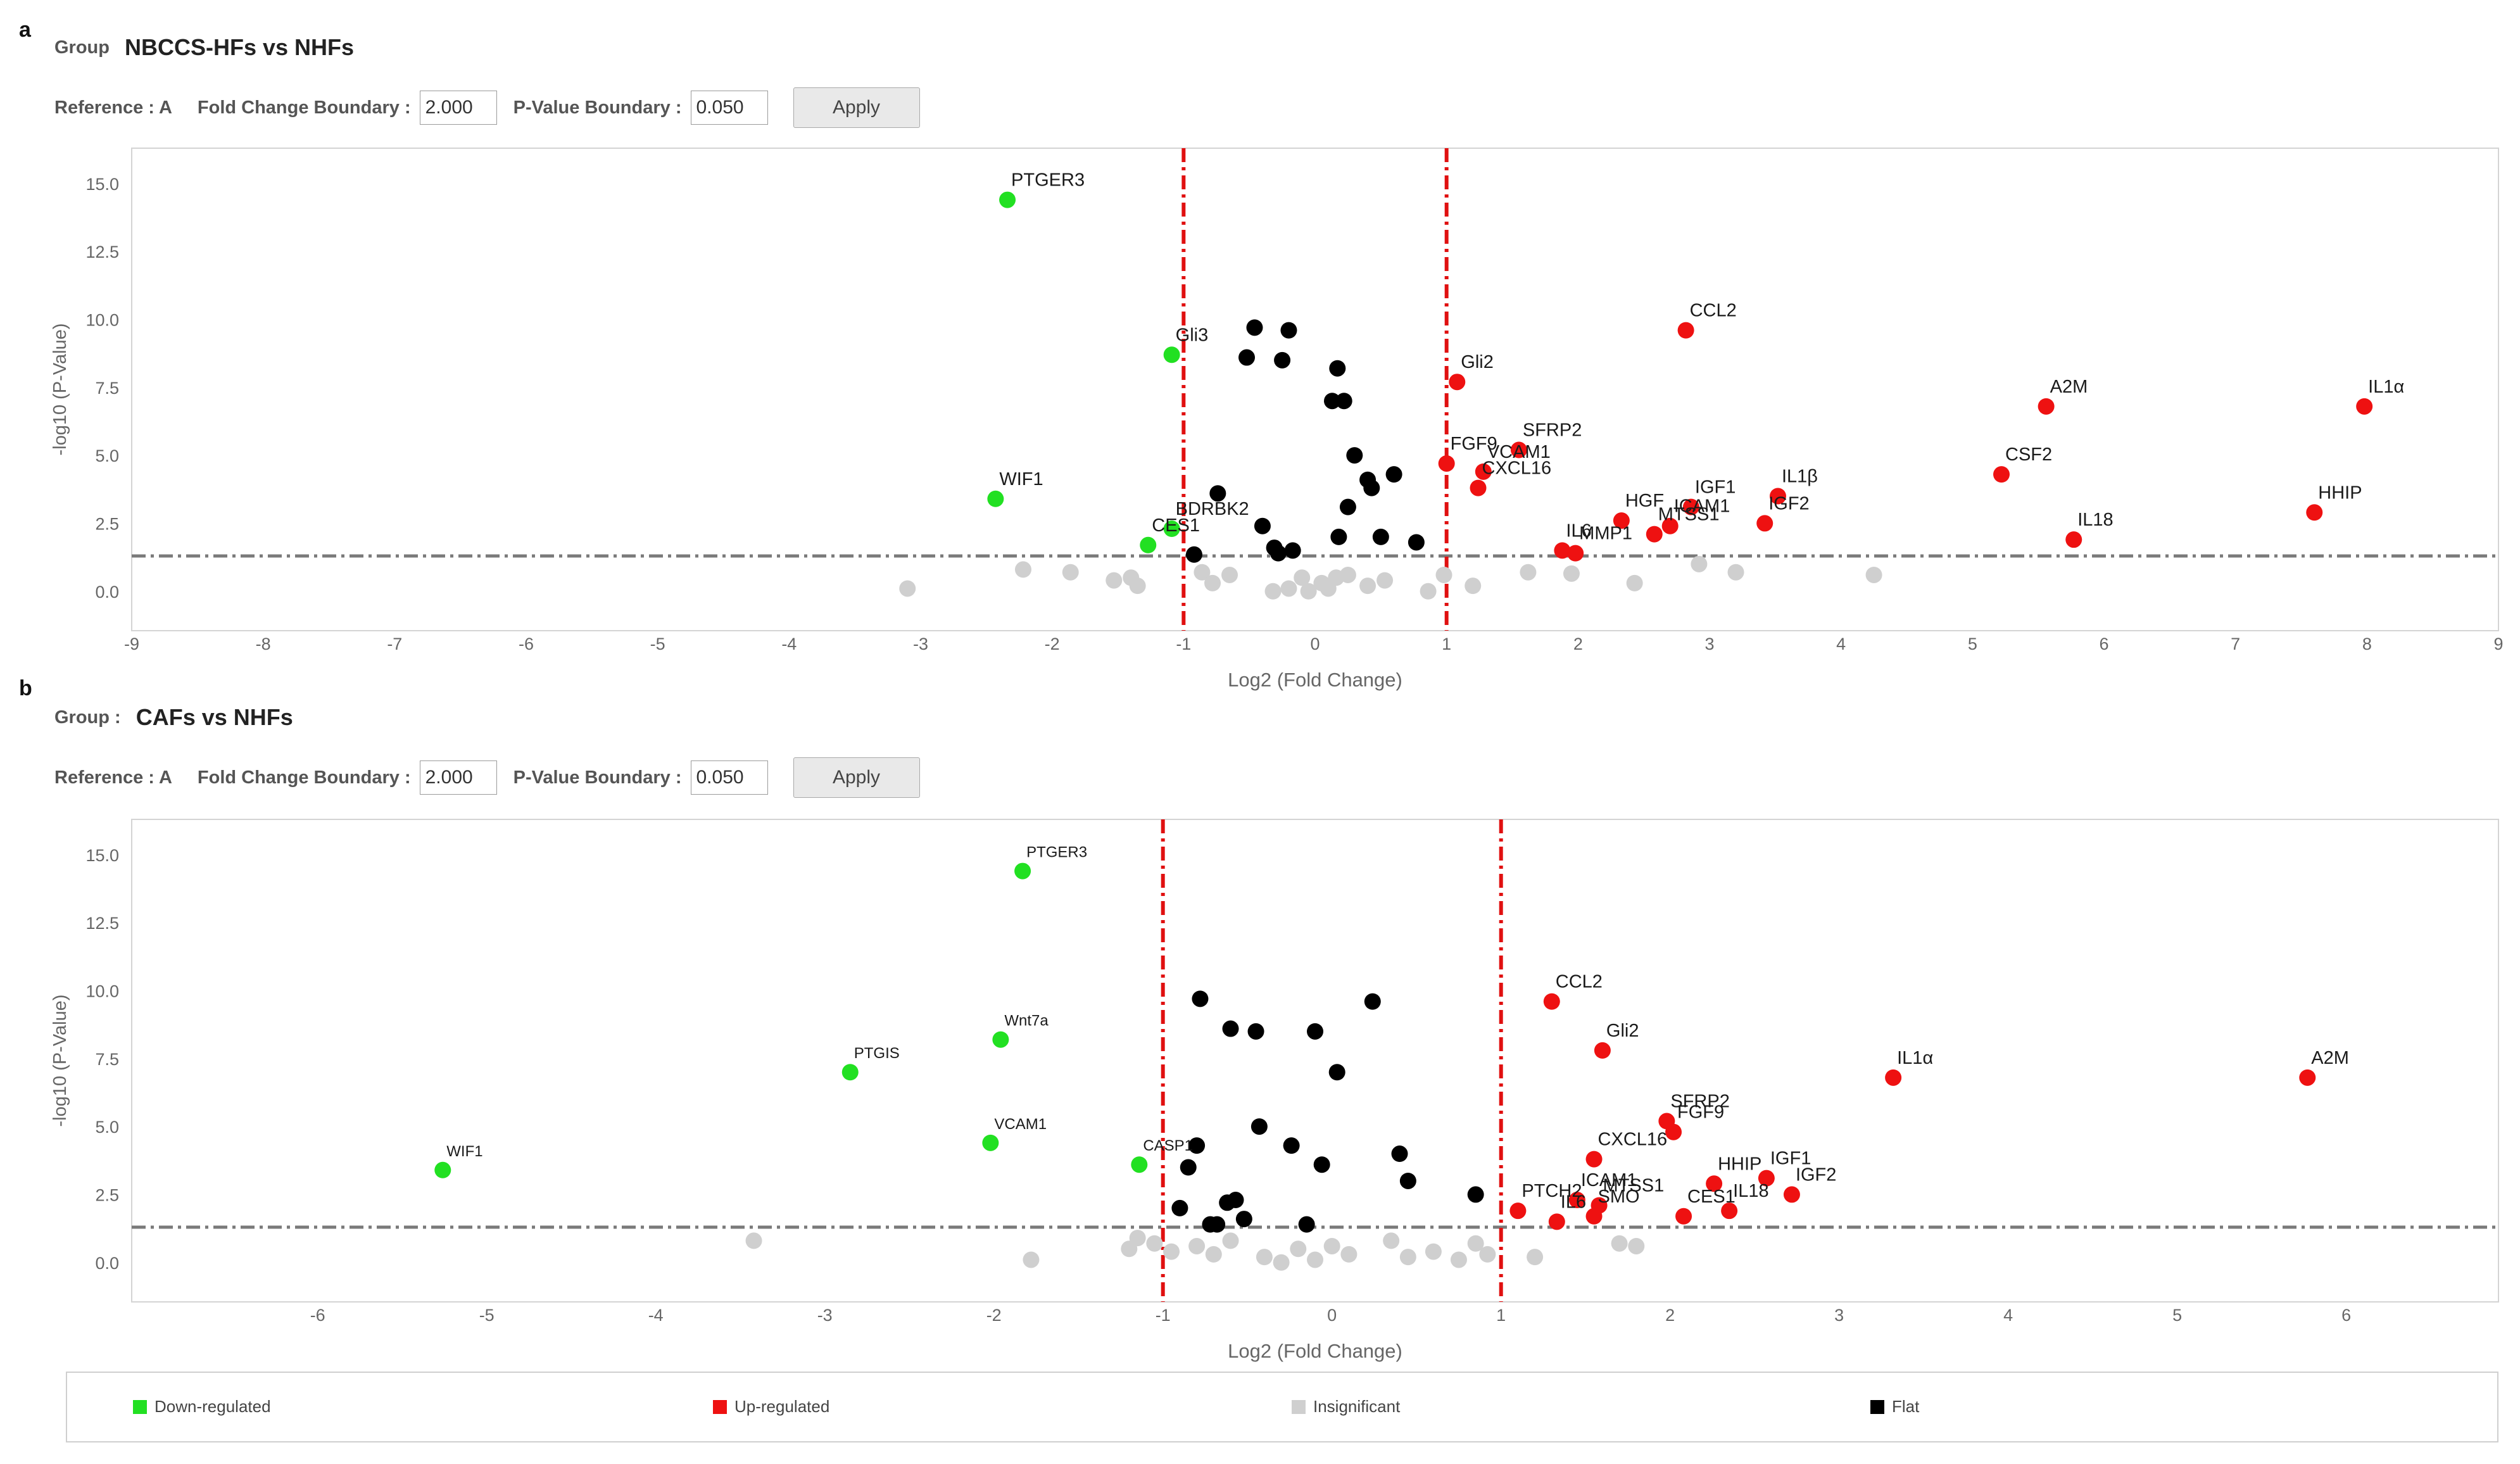  I want to click on x-tick-label: -9, so click(131, 644).